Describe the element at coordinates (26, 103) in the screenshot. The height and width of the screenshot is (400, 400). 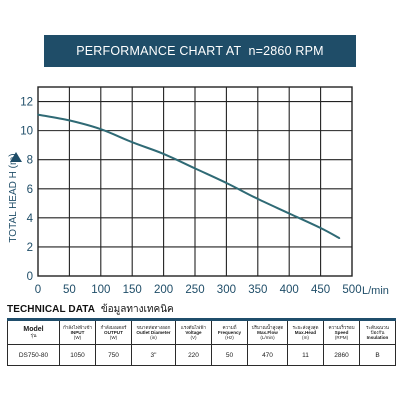
I see `y-tick-label: 12` at that location.